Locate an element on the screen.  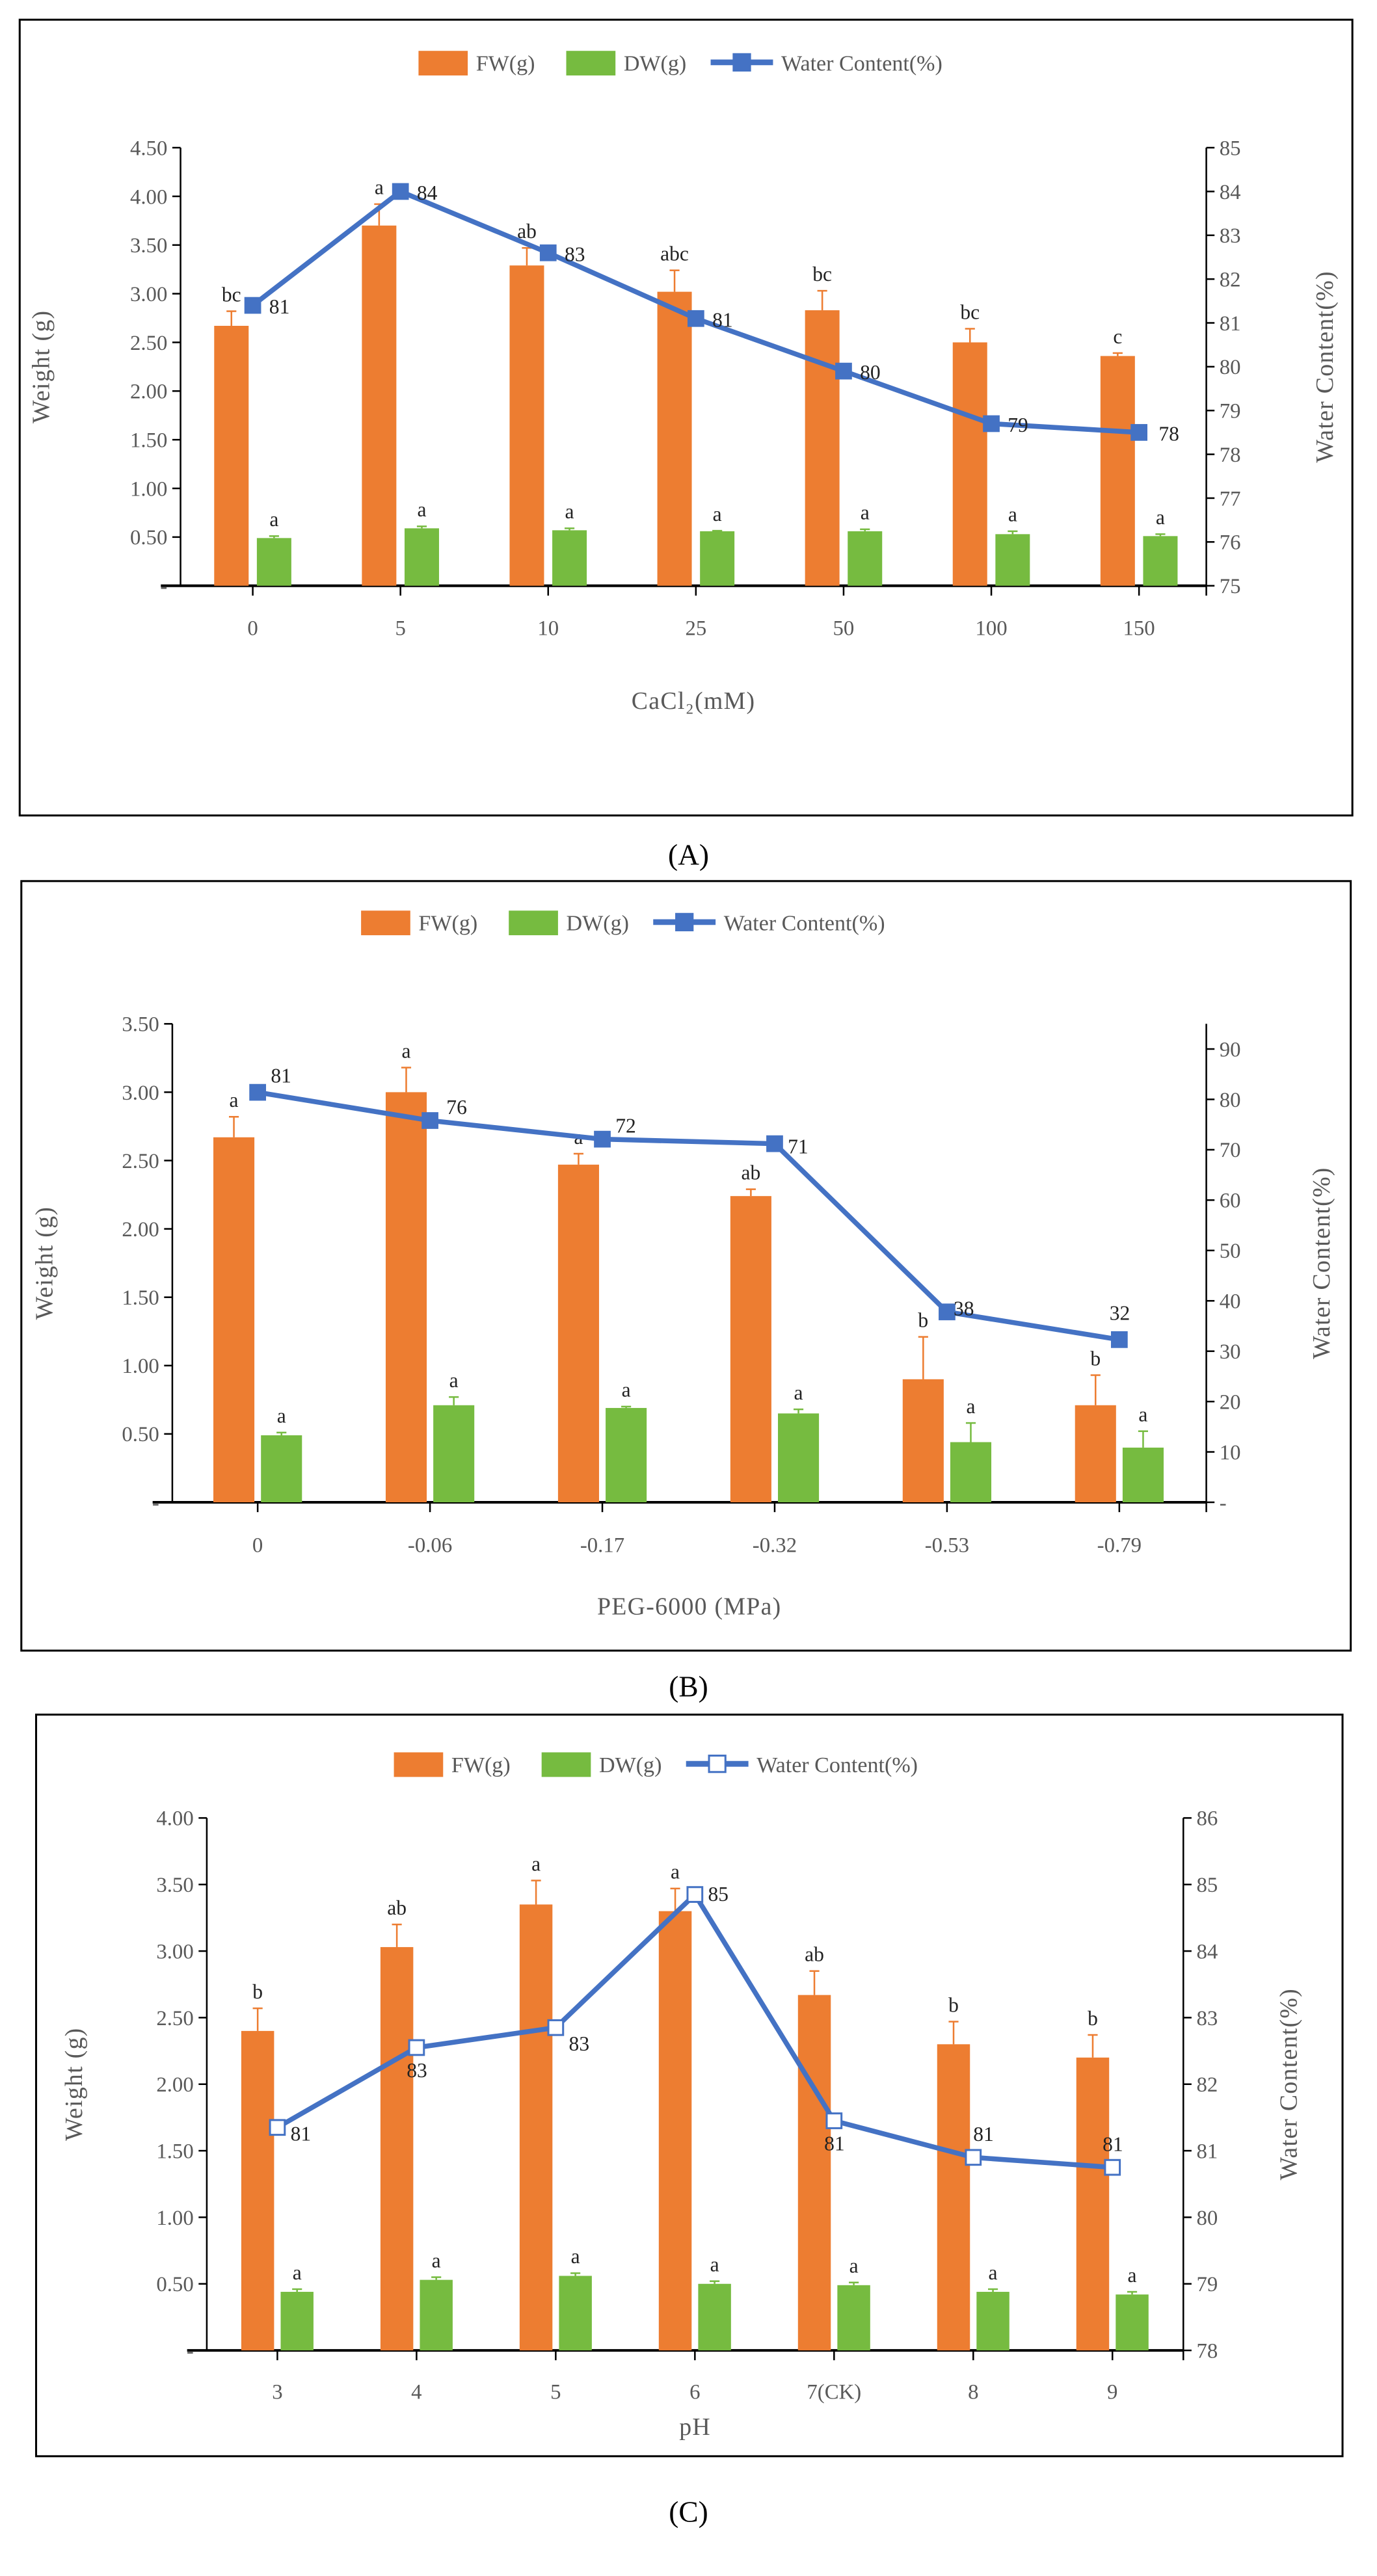
water-content-line is located at coordinates (688, 1215).